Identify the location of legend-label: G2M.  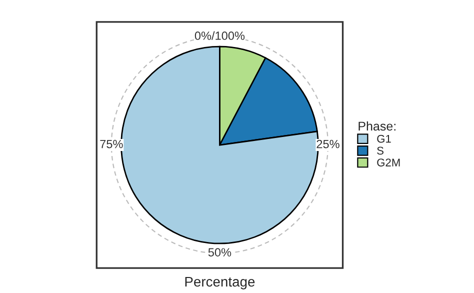
(388, 162).